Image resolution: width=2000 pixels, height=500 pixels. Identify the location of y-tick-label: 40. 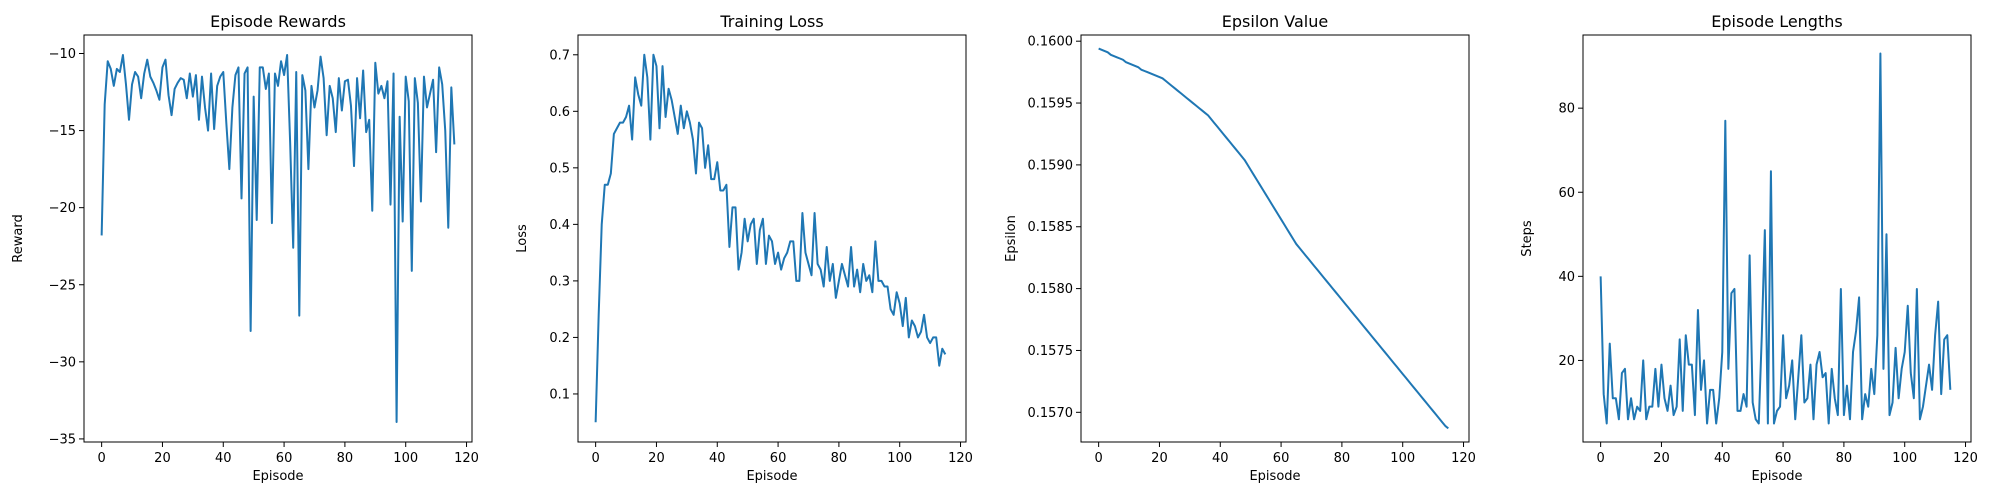
(1566, 277).